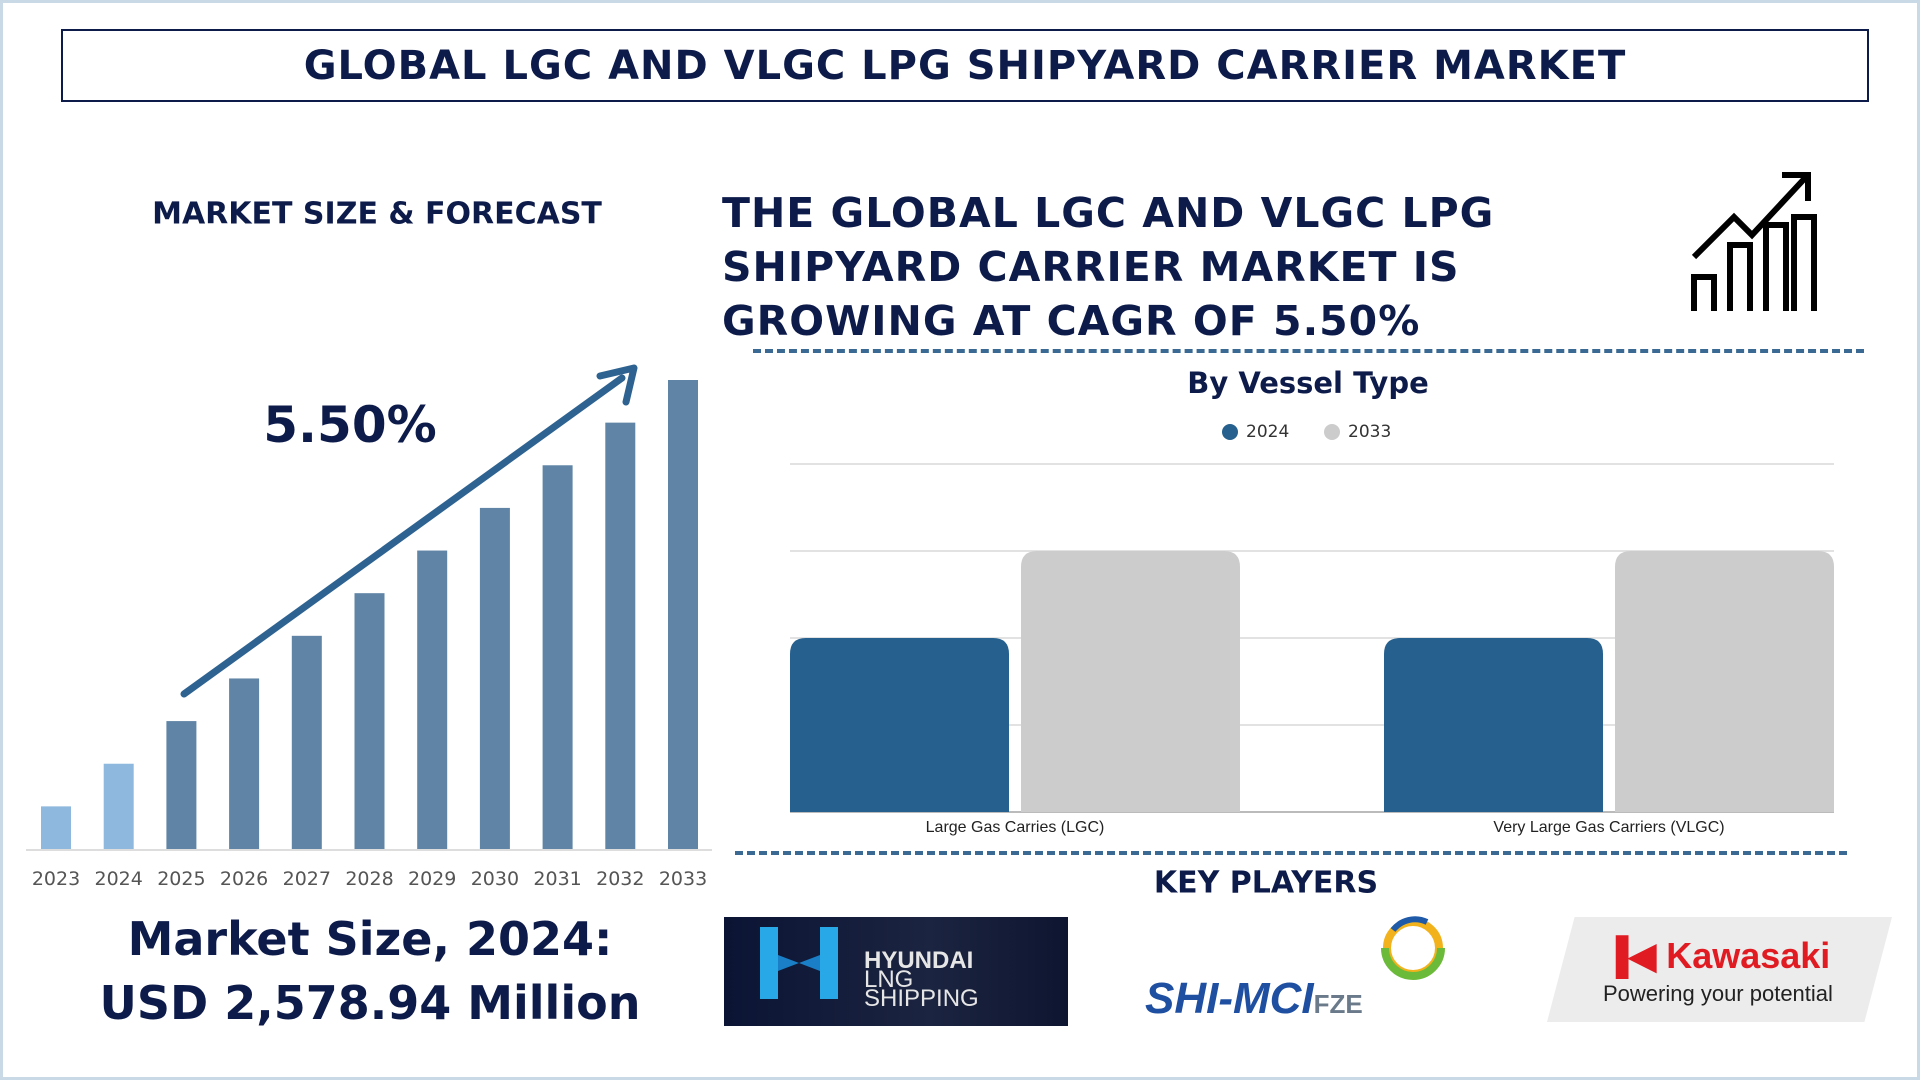 The width and height of the screenshot is (1920, 1080). Describe the element at coordinates (56, 879) in the screenshot. I see `x-tick-label: 2023` at that location.